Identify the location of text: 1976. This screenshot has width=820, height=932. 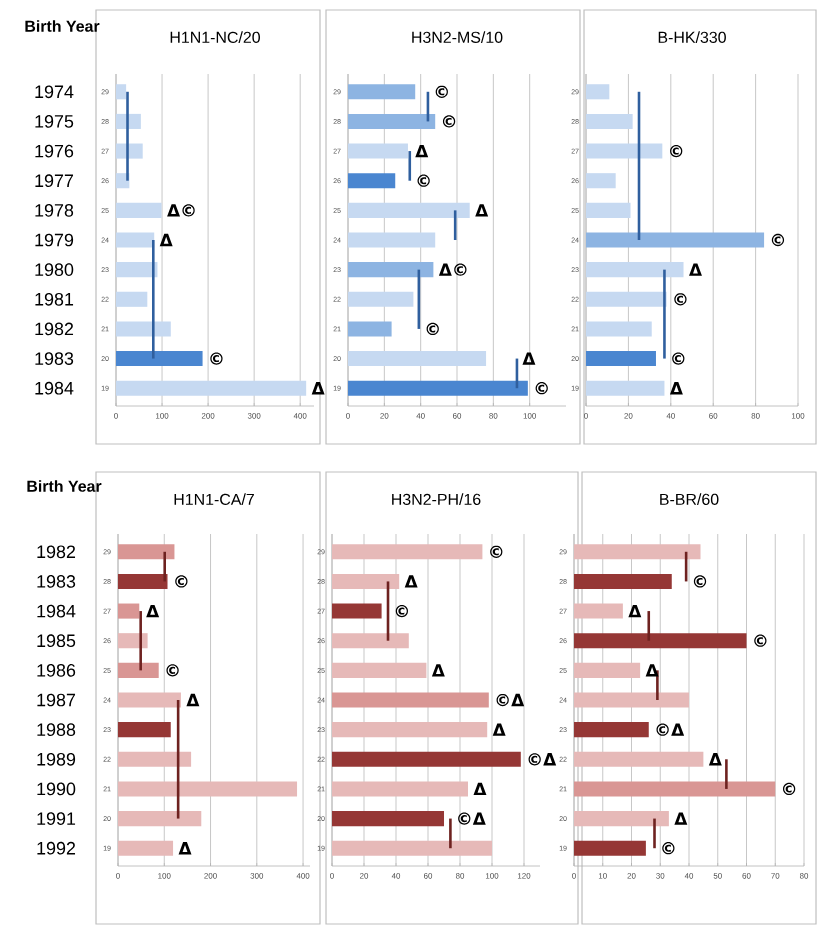
(54, 151).